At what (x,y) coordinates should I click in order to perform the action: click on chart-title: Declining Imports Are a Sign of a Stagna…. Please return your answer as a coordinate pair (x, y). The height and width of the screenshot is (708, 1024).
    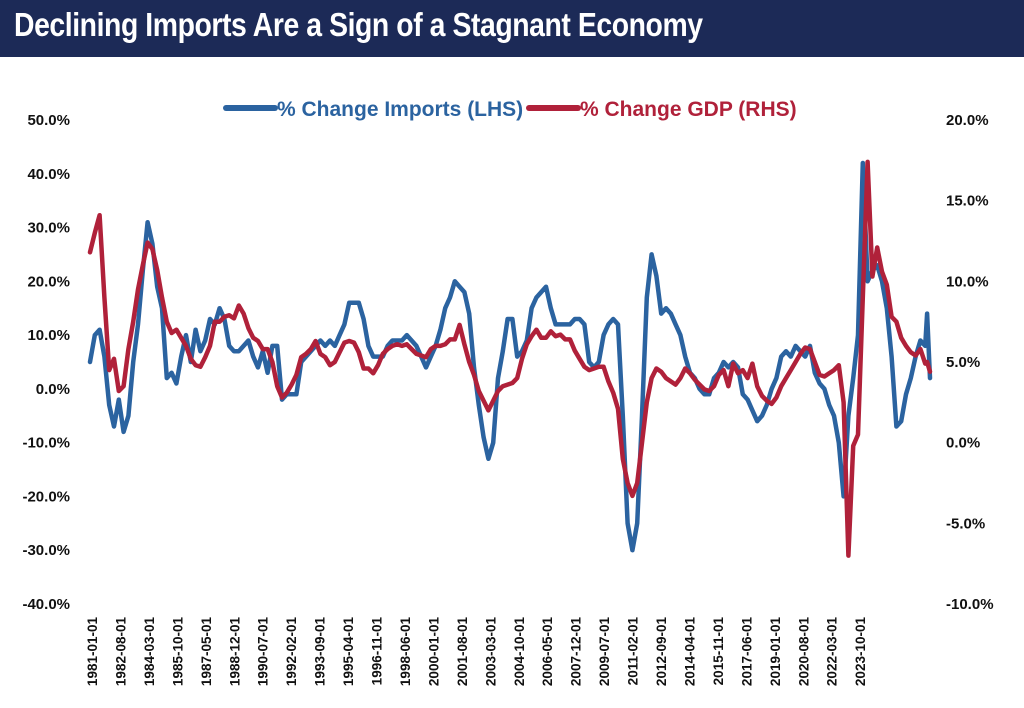
    Looking at the image, I should click on (358, 24).